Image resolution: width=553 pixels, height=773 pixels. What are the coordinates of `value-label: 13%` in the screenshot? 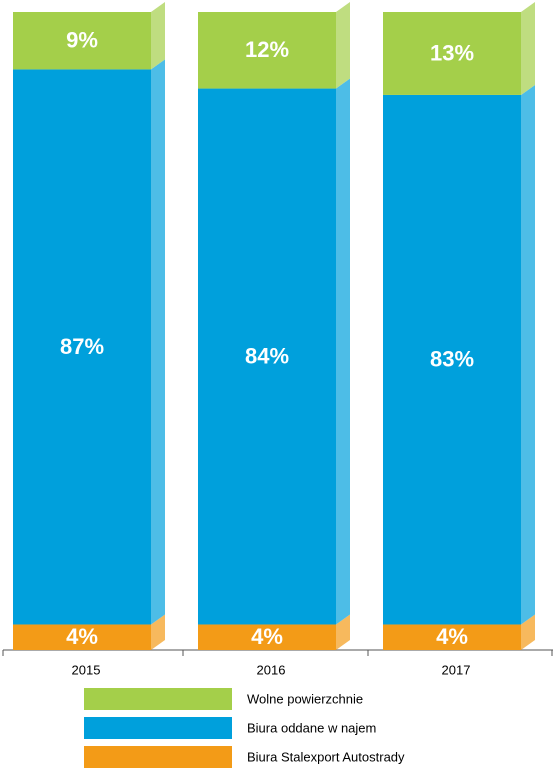 It's located at (452, 52).